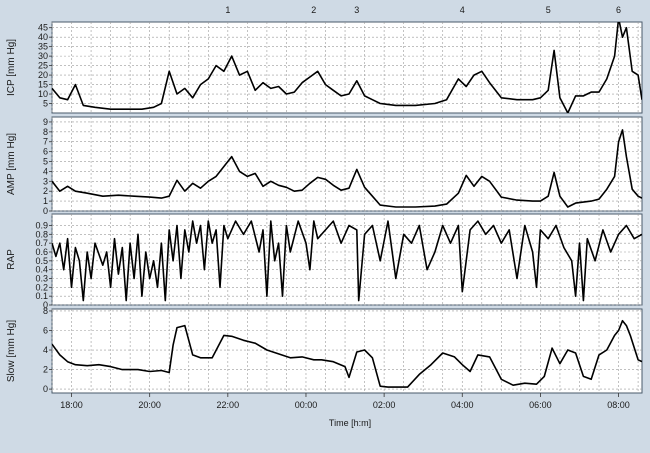 Image resolution: width=650 pixels, height=453 pixels. What do you see at coordinates (43, 75) in the screenshot?
I see `y-tick-label: 20` at bounding box center [43, 75].